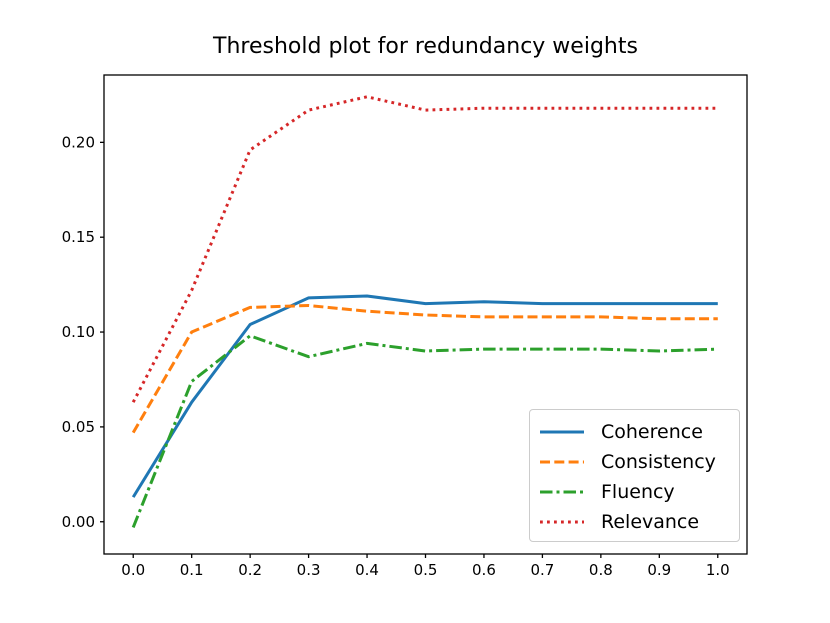  I want to click on y-tick-label: 0.15, so click(78, 237).